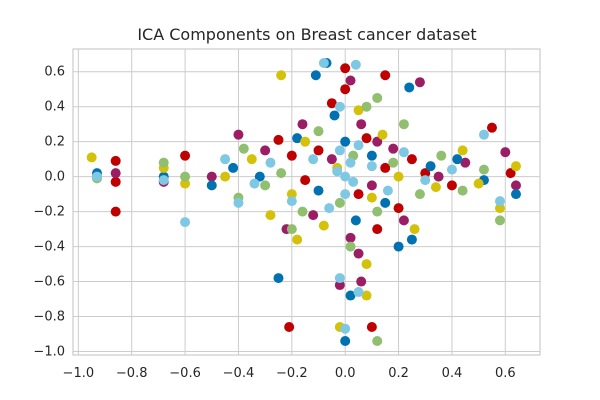 The height and width of the screenshot is (400, 600). Describe the element at coordinates (54, 72) in the screenshot. I see `y-tick-label: 0.6` at that location.